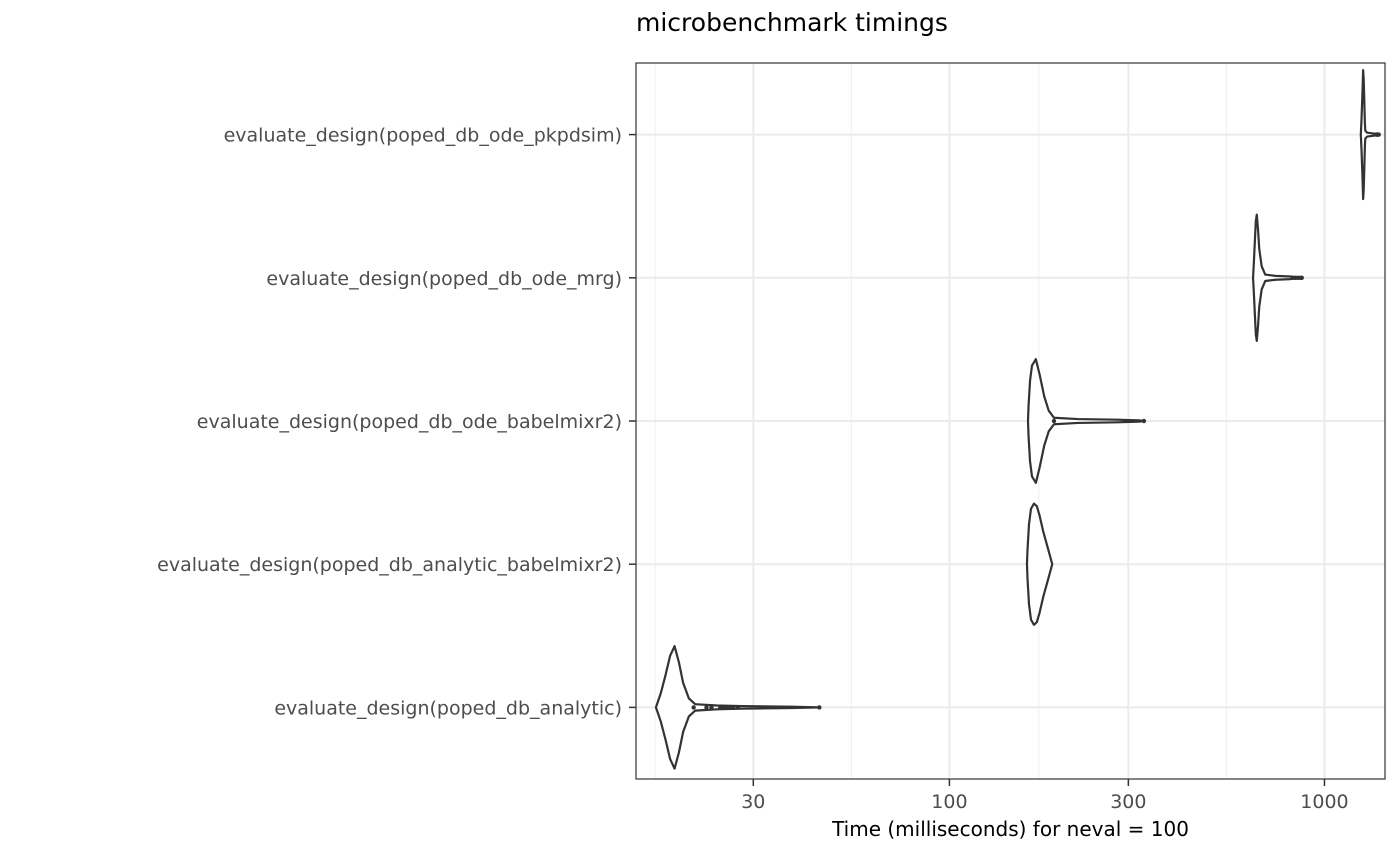  I want to click on x-tick-label: 300, so click(1128, 802).